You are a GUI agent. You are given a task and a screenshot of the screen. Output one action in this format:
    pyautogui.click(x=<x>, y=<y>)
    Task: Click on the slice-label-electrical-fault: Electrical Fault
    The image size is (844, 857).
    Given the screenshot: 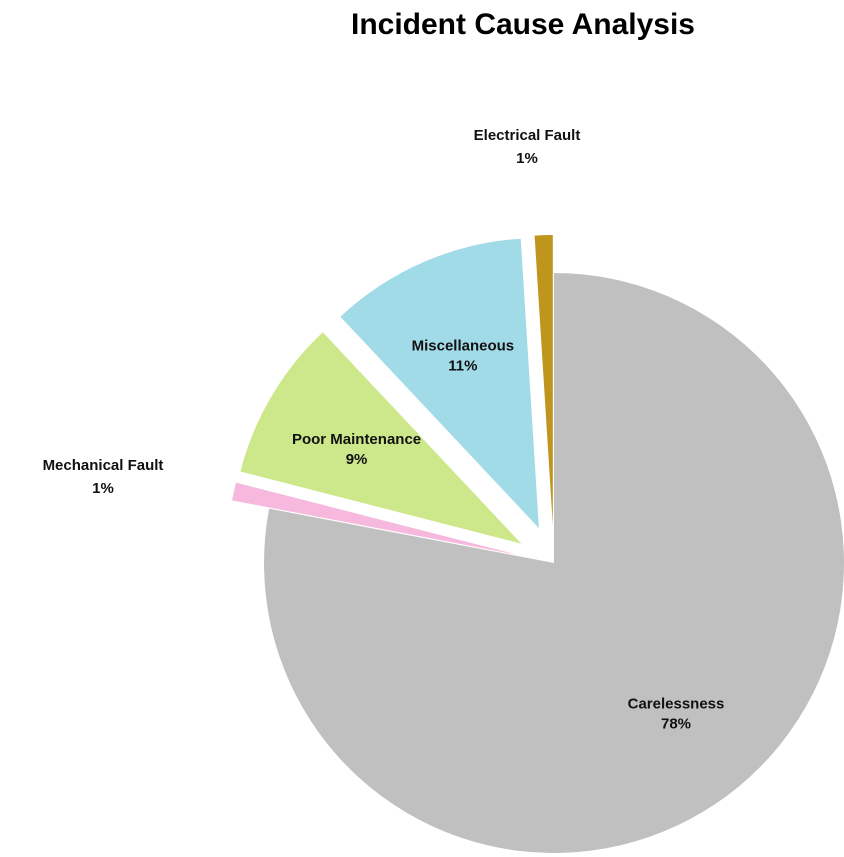 What is the action you would take?
    pyautogui.click(x=527, y=135)
    